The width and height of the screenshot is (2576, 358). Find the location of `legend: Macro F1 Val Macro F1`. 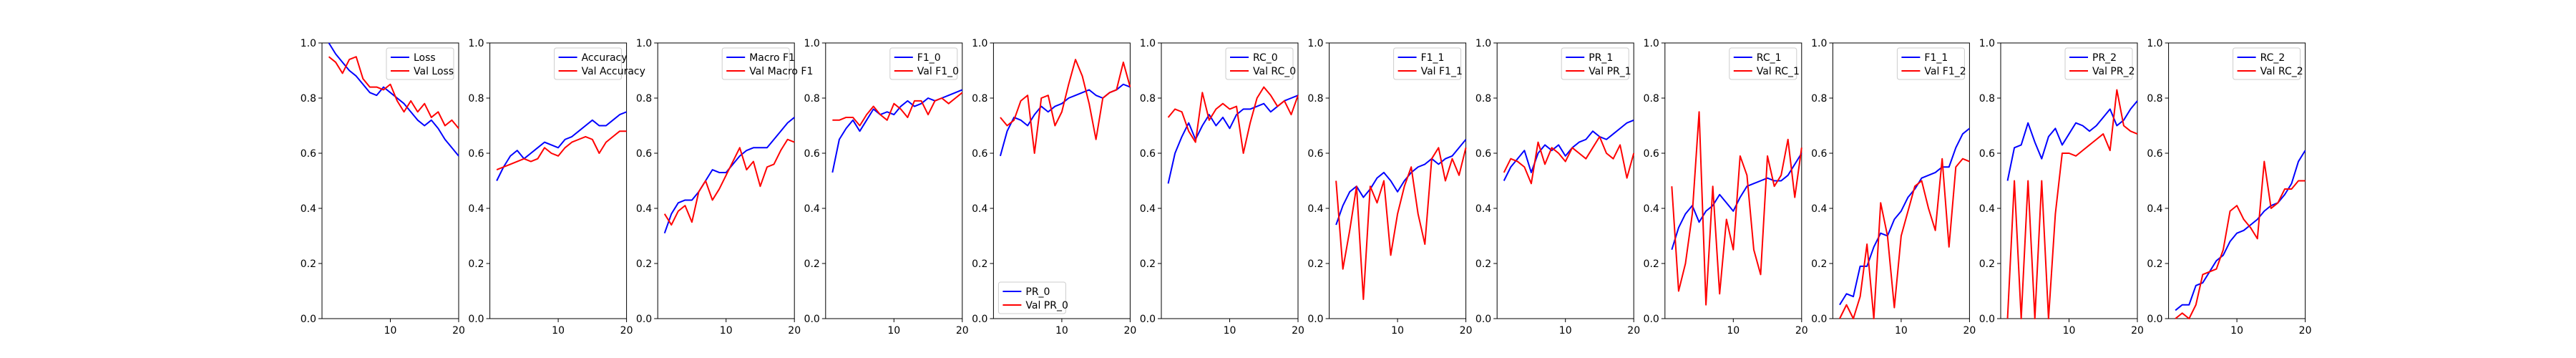

legend: Macro F1 Val Macro F1 is located at coordinates (767, 63).